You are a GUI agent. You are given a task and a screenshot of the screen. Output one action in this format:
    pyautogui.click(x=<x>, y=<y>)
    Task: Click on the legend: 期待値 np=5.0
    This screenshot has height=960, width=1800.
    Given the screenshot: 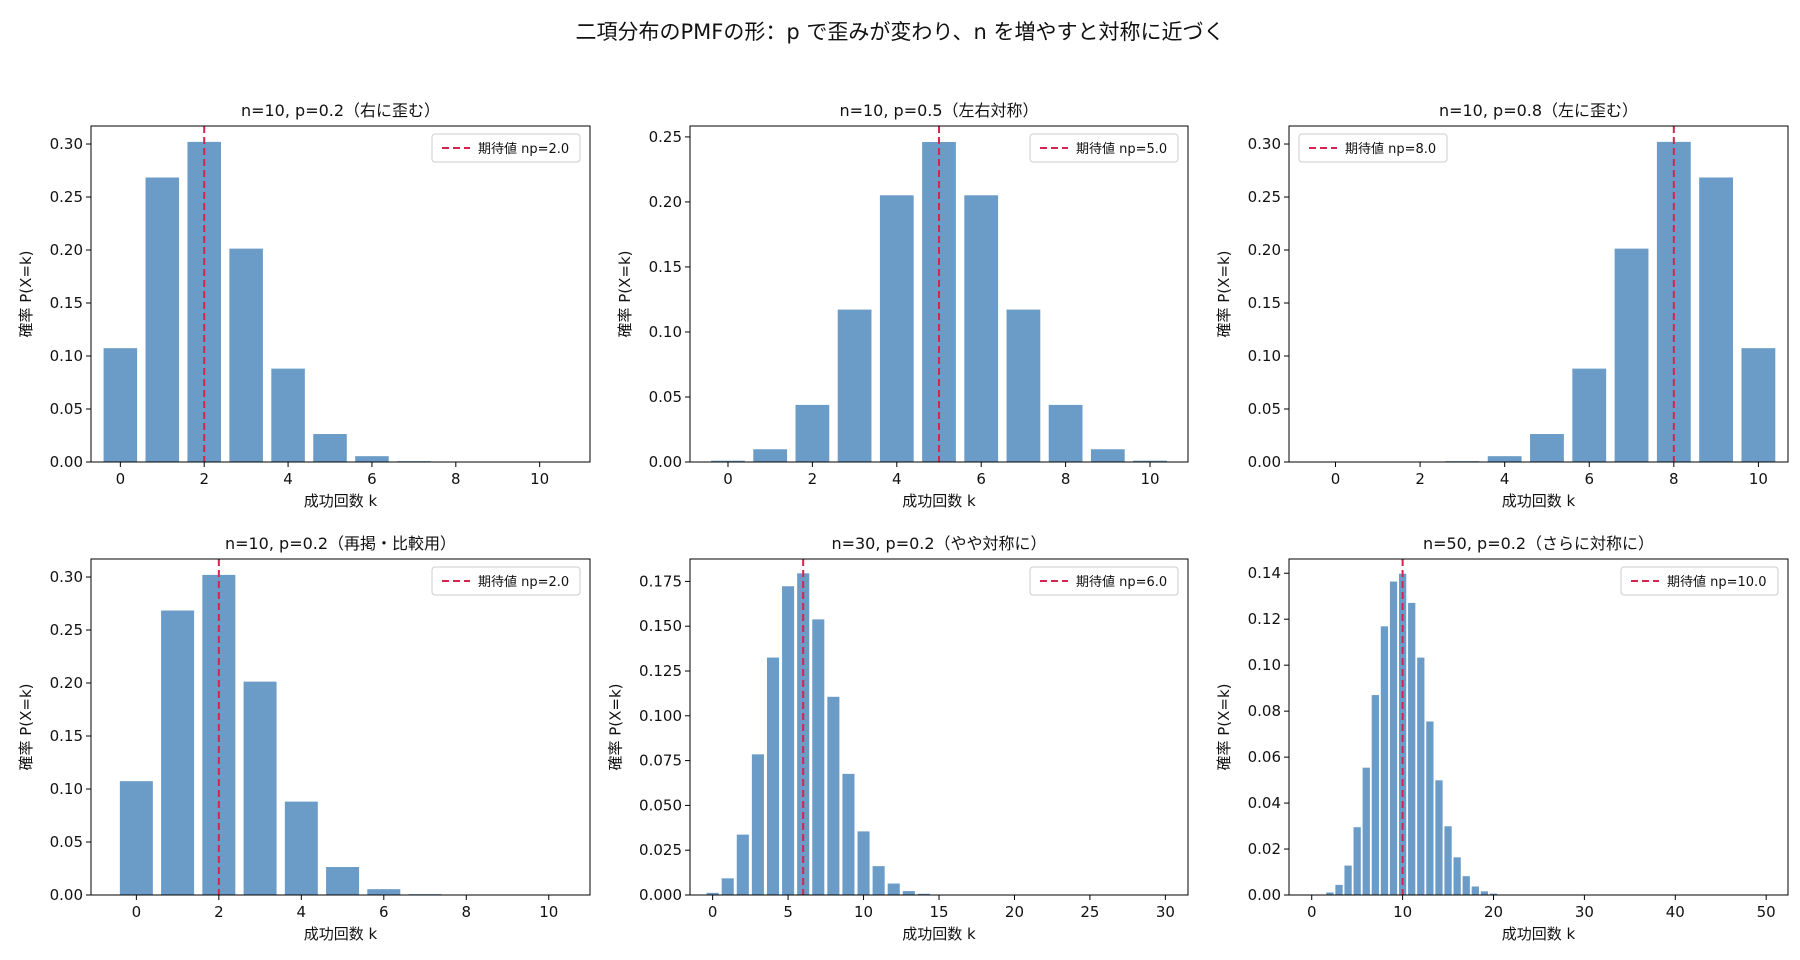 What is the action you would take?
    pyautogui.click(x=1104, y=148)
    